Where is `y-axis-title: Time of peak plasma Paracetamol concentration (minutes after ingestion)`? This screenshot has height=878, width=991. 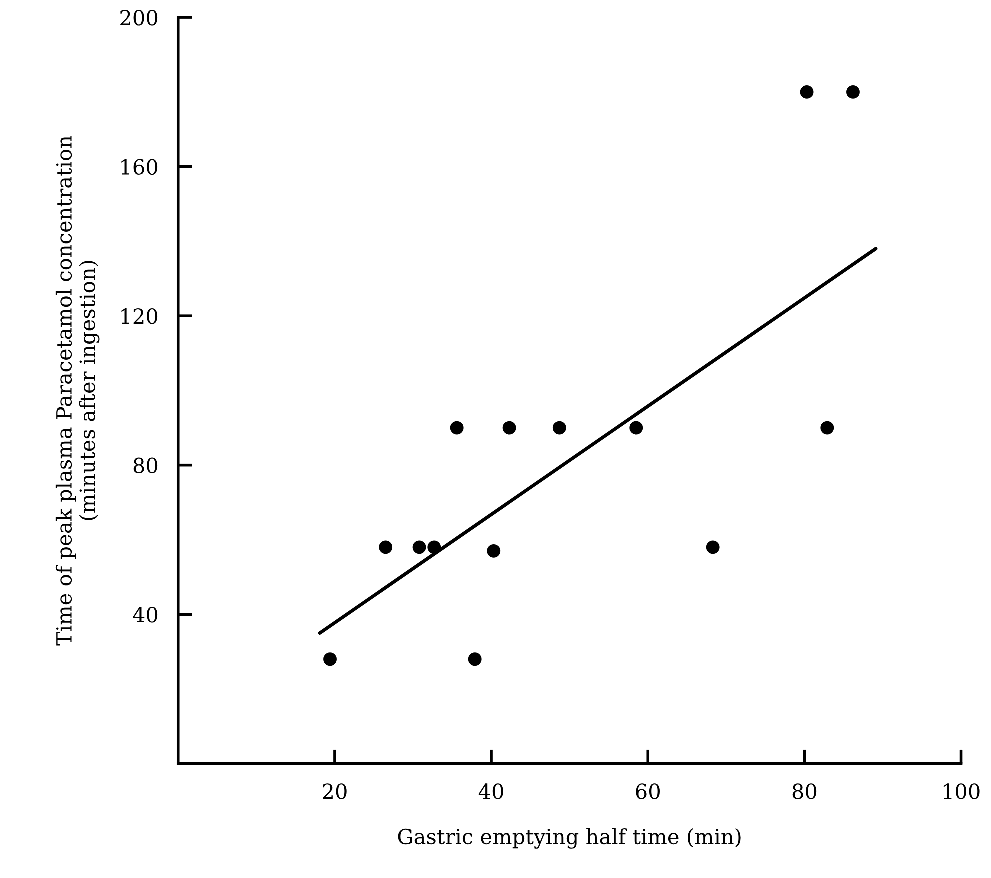 y-axis-title: Time of peak plasma Paracetamol concentration (minutes after ingestion) is located at coordinates (78, 391).